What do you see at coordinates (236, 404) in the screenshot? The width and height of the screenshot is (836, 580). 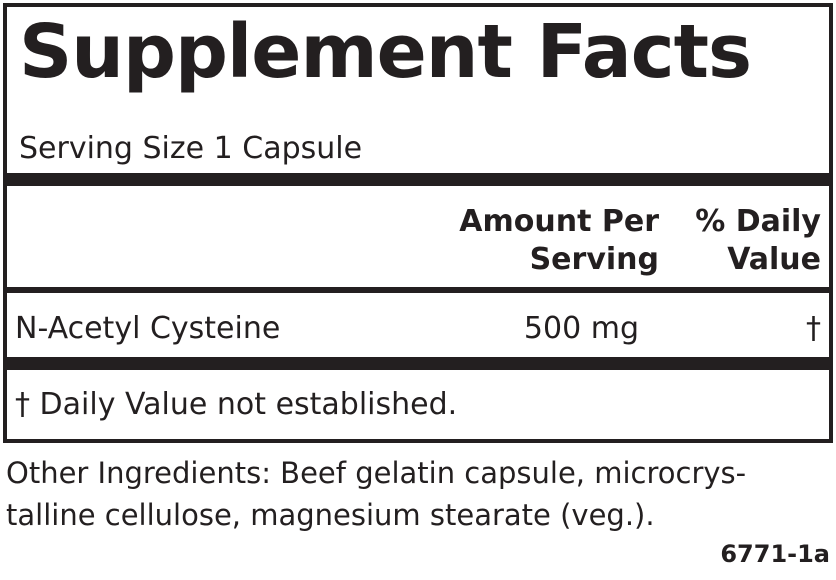 I see `footnote: † Daily Value not established.` at bounding box center [236, 404].